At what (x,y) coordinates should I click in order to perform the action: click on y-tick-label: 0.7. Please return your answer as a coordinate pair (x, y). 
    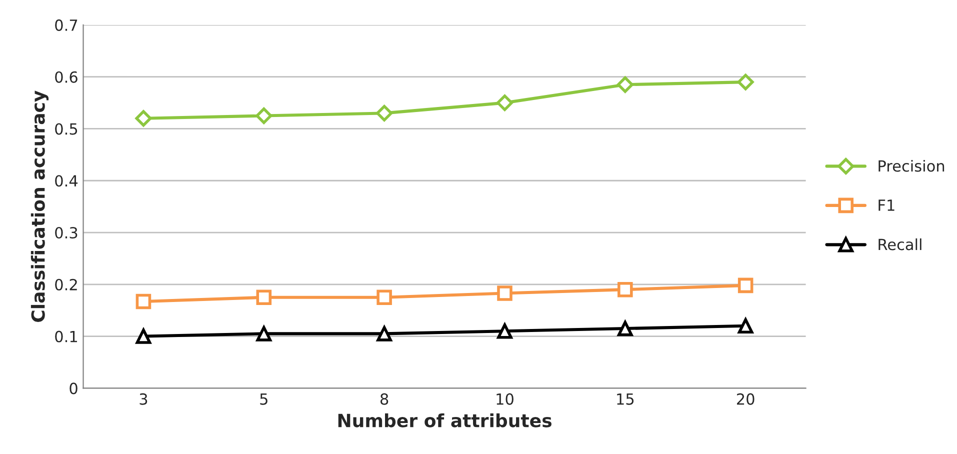
    Looking at the image, I should click on (66, 25).